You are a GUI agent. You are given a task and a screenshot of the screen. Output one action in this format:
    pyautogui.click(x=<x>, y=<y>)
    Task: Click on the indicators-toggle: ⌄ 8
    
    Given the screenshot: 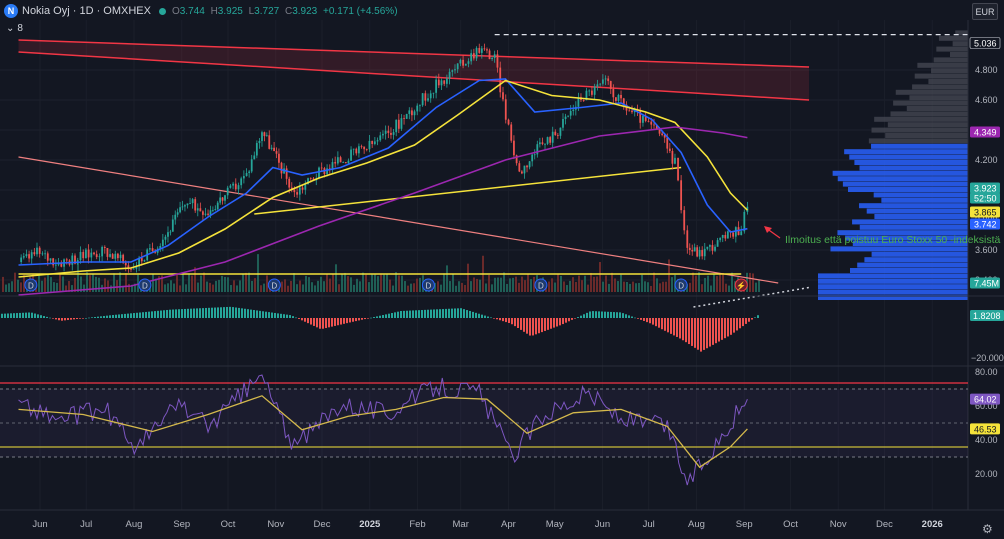 What is the action you would take?
    pyautogui.click(x=14, y=28)
    